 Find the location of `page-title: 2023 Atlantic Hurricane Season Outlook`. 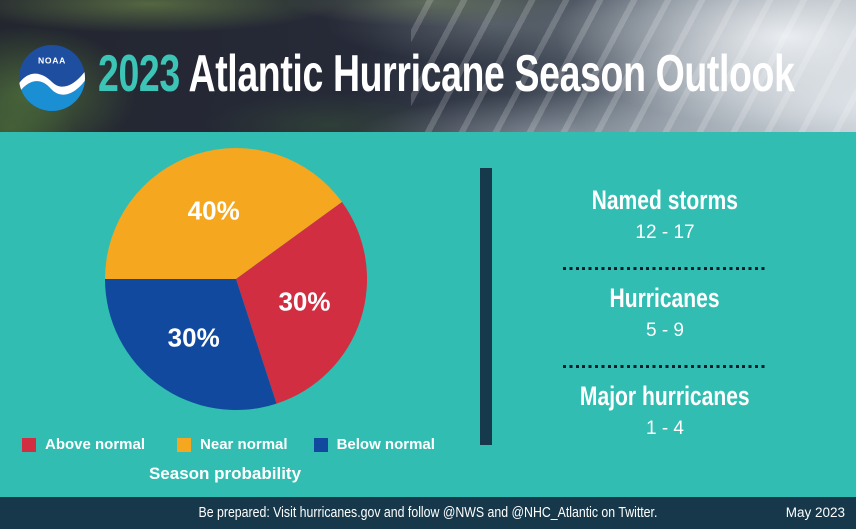

page-title: 2023 Atlantic Hurricane Season Outlook is located at coordinates (446, 74).